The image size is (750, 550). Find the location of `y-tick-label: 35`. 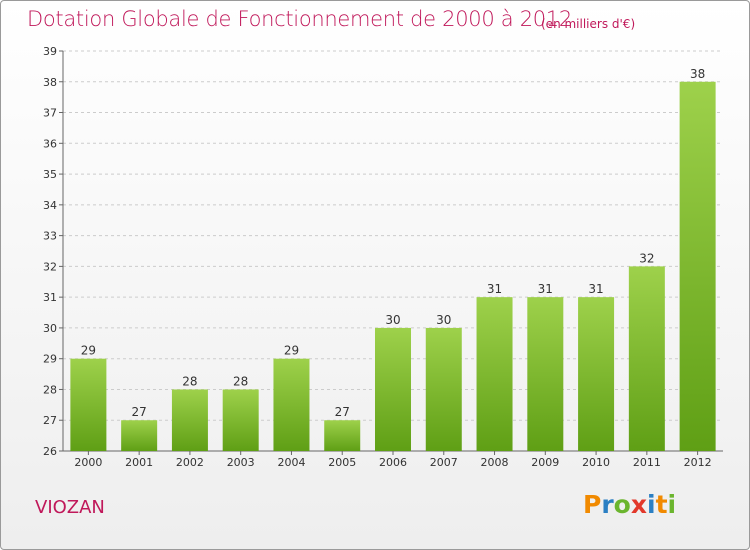

y-tick-label: 35 is located at coordinates (50, 174).